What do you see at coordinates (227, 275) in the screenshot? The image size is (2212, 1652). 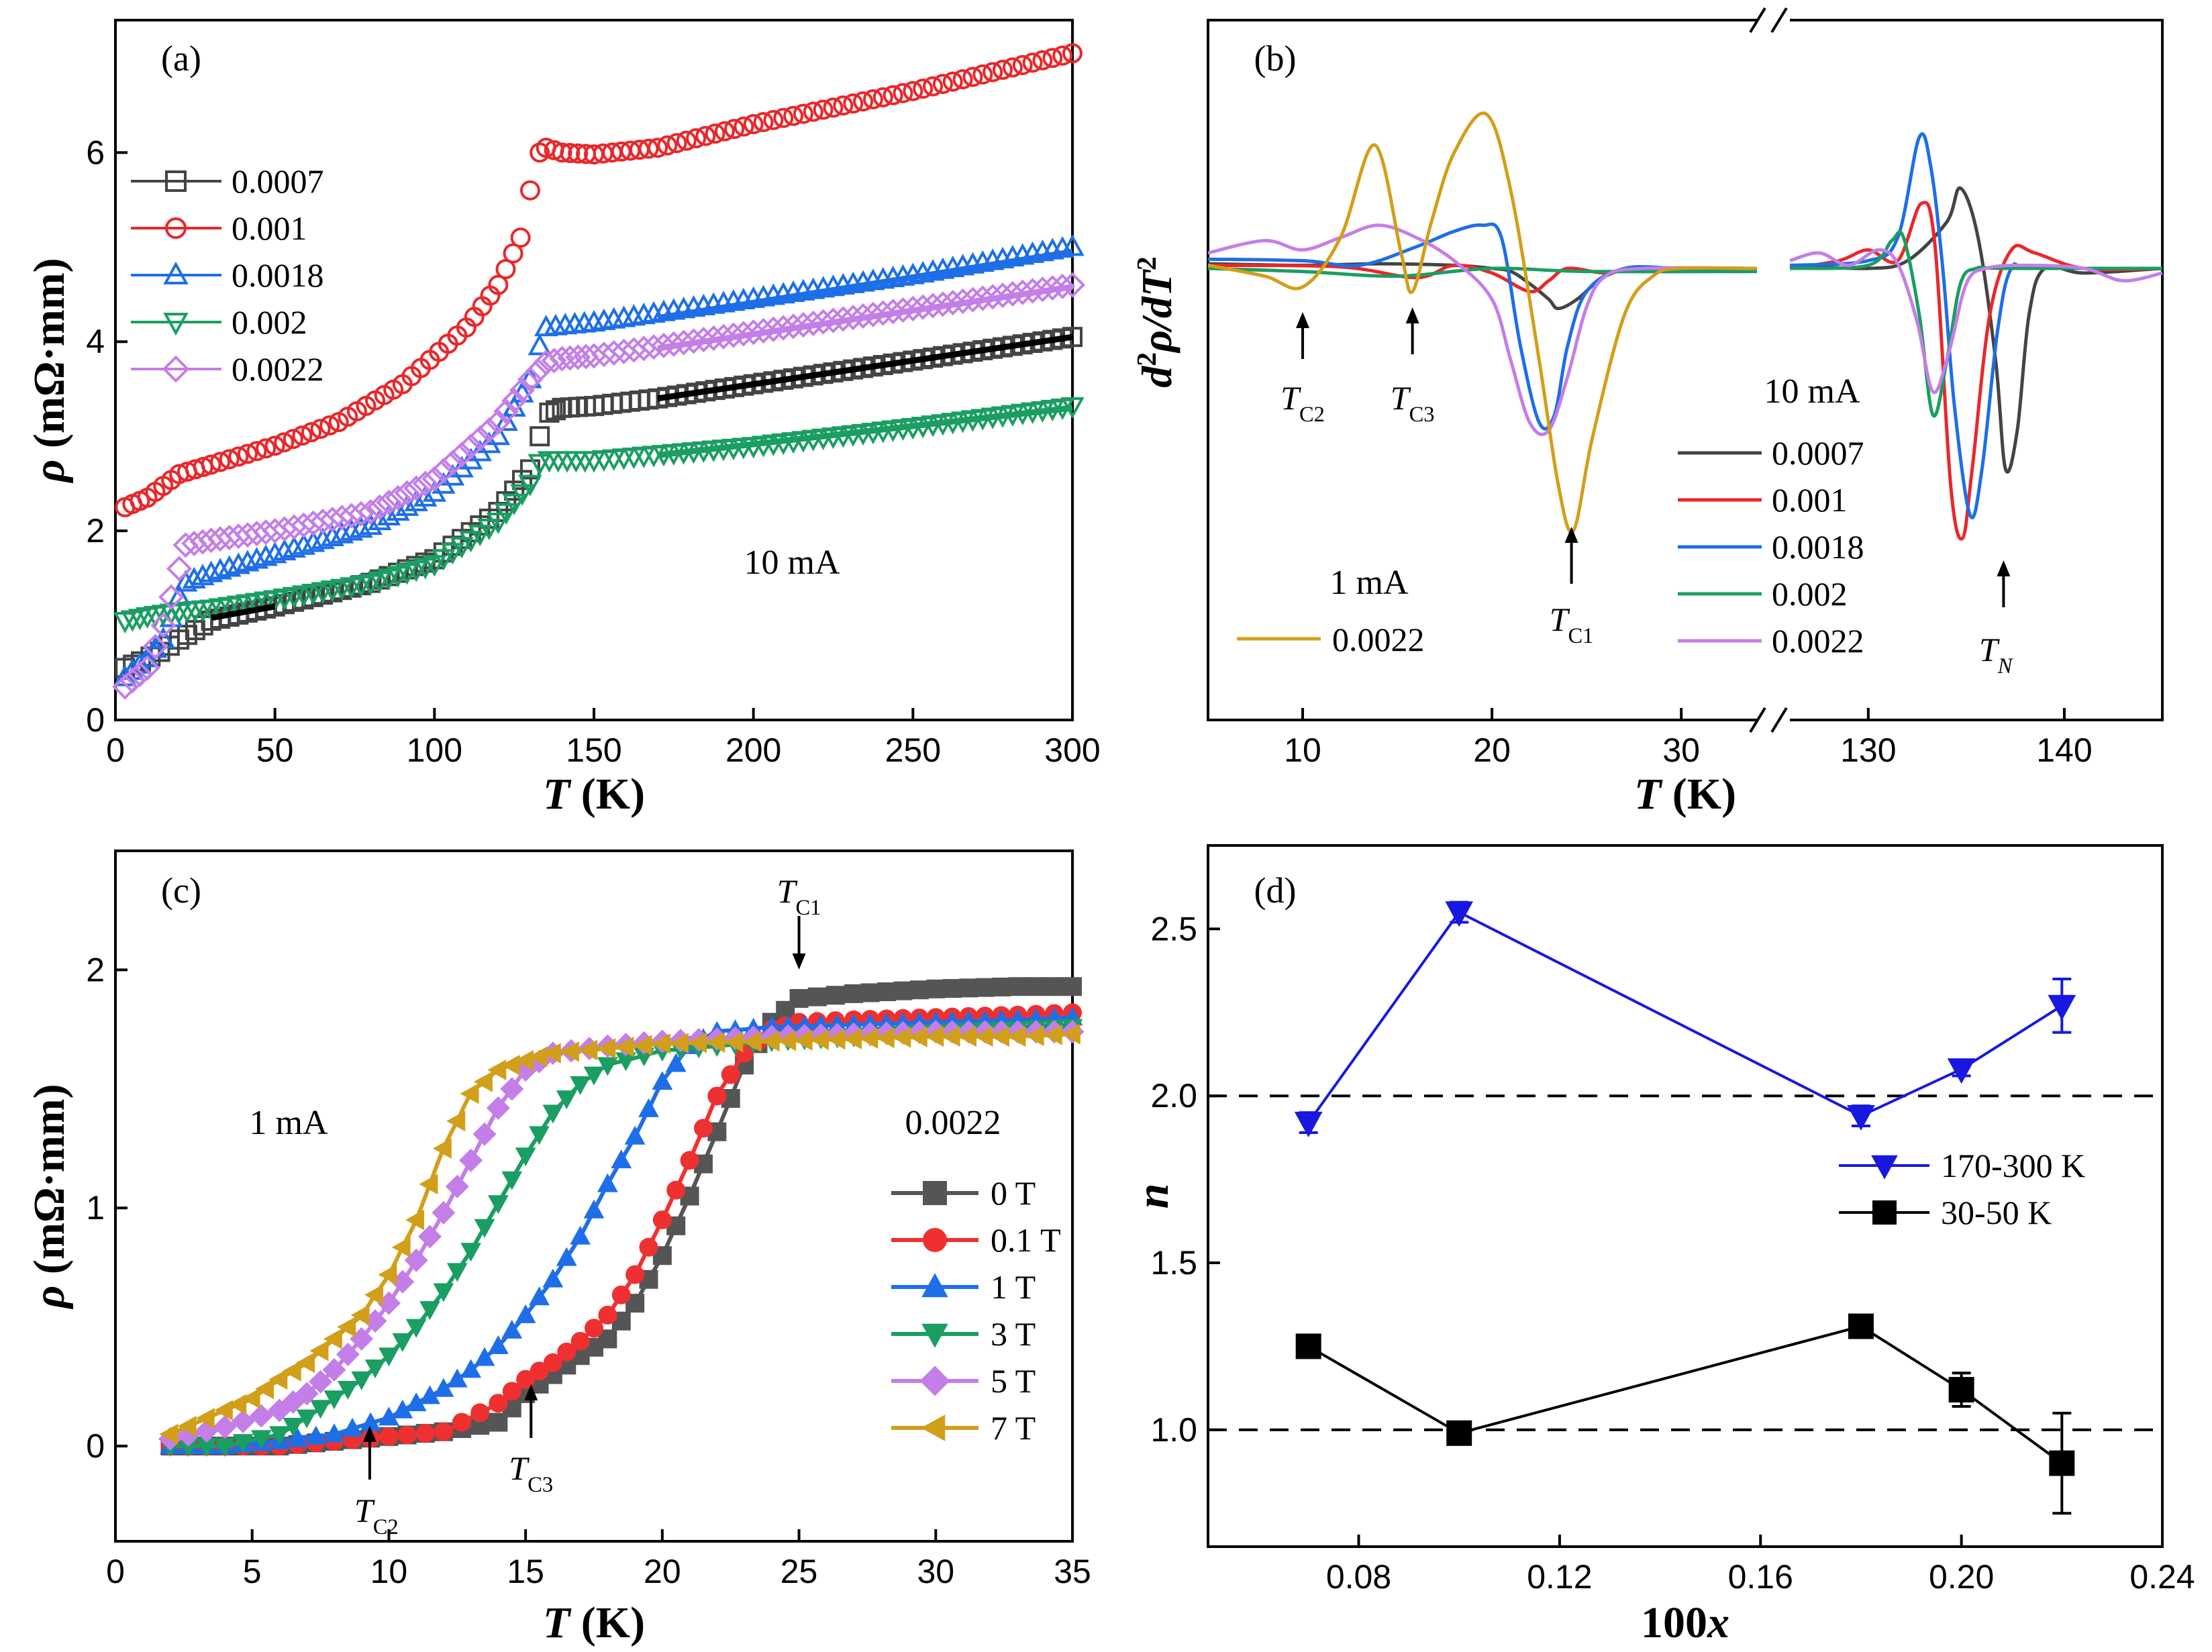 I see `legend: 0.0007 0.001 0.0018 0.002 0.0022` at bounding box center [227, 275].